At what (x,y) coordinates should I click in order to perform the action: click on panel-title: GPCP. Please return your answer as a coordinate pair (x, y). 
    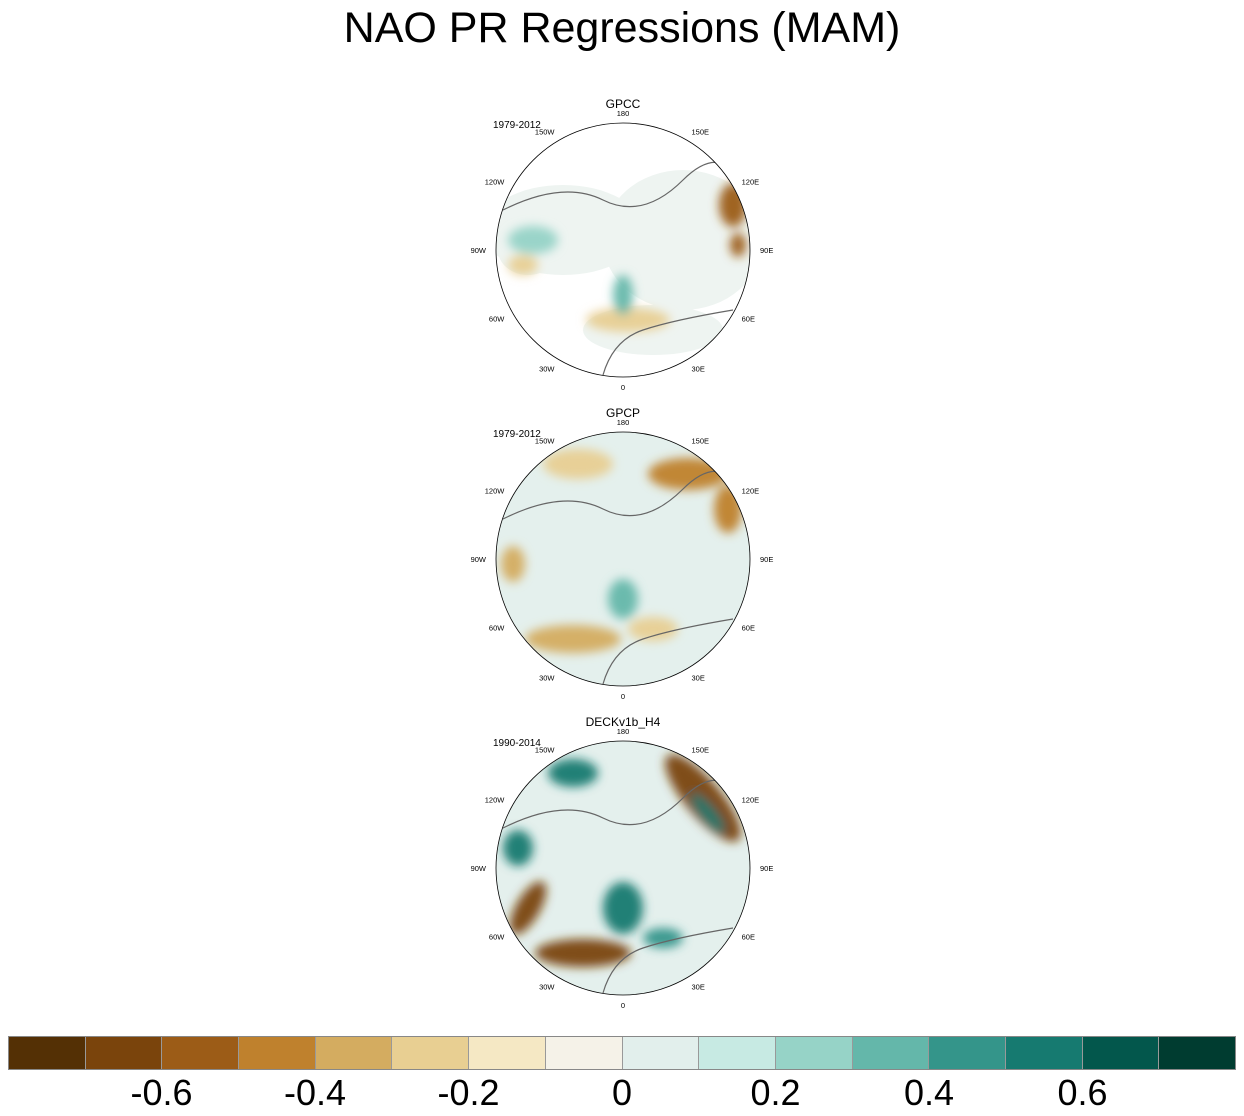
    Looking at the image, I should click on (623, 413).